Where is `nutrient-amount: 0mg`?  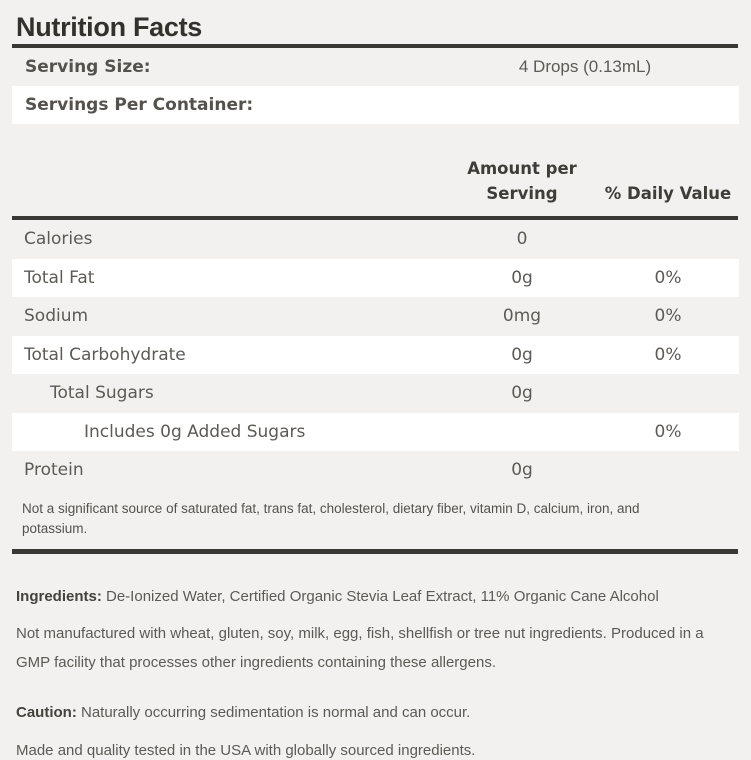 nutrient-amount: 0mg is located at coordinates (522, 316).